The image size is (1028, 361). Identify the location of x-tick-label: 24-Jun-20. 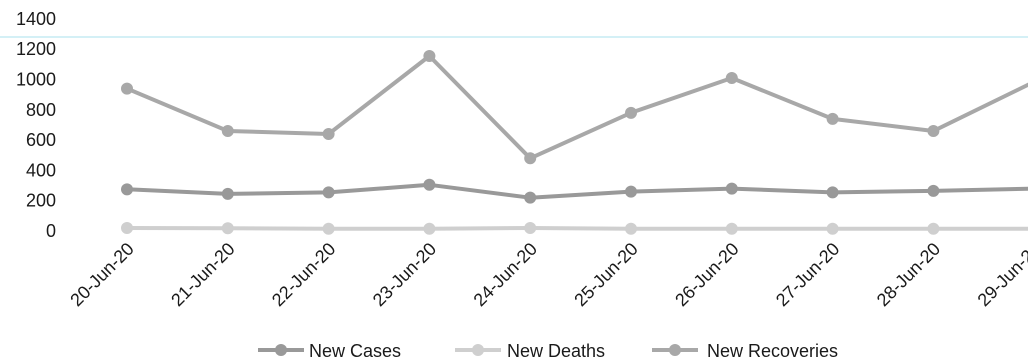
(505, 274).